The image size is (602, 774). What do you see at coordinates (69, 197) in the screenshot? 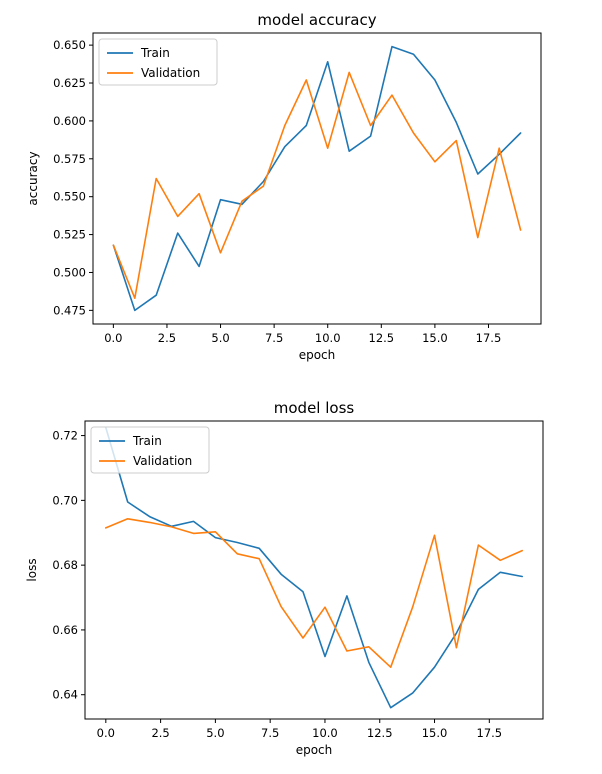
I see `y-tick-label: 0.550` at bounding box center [69, 197].